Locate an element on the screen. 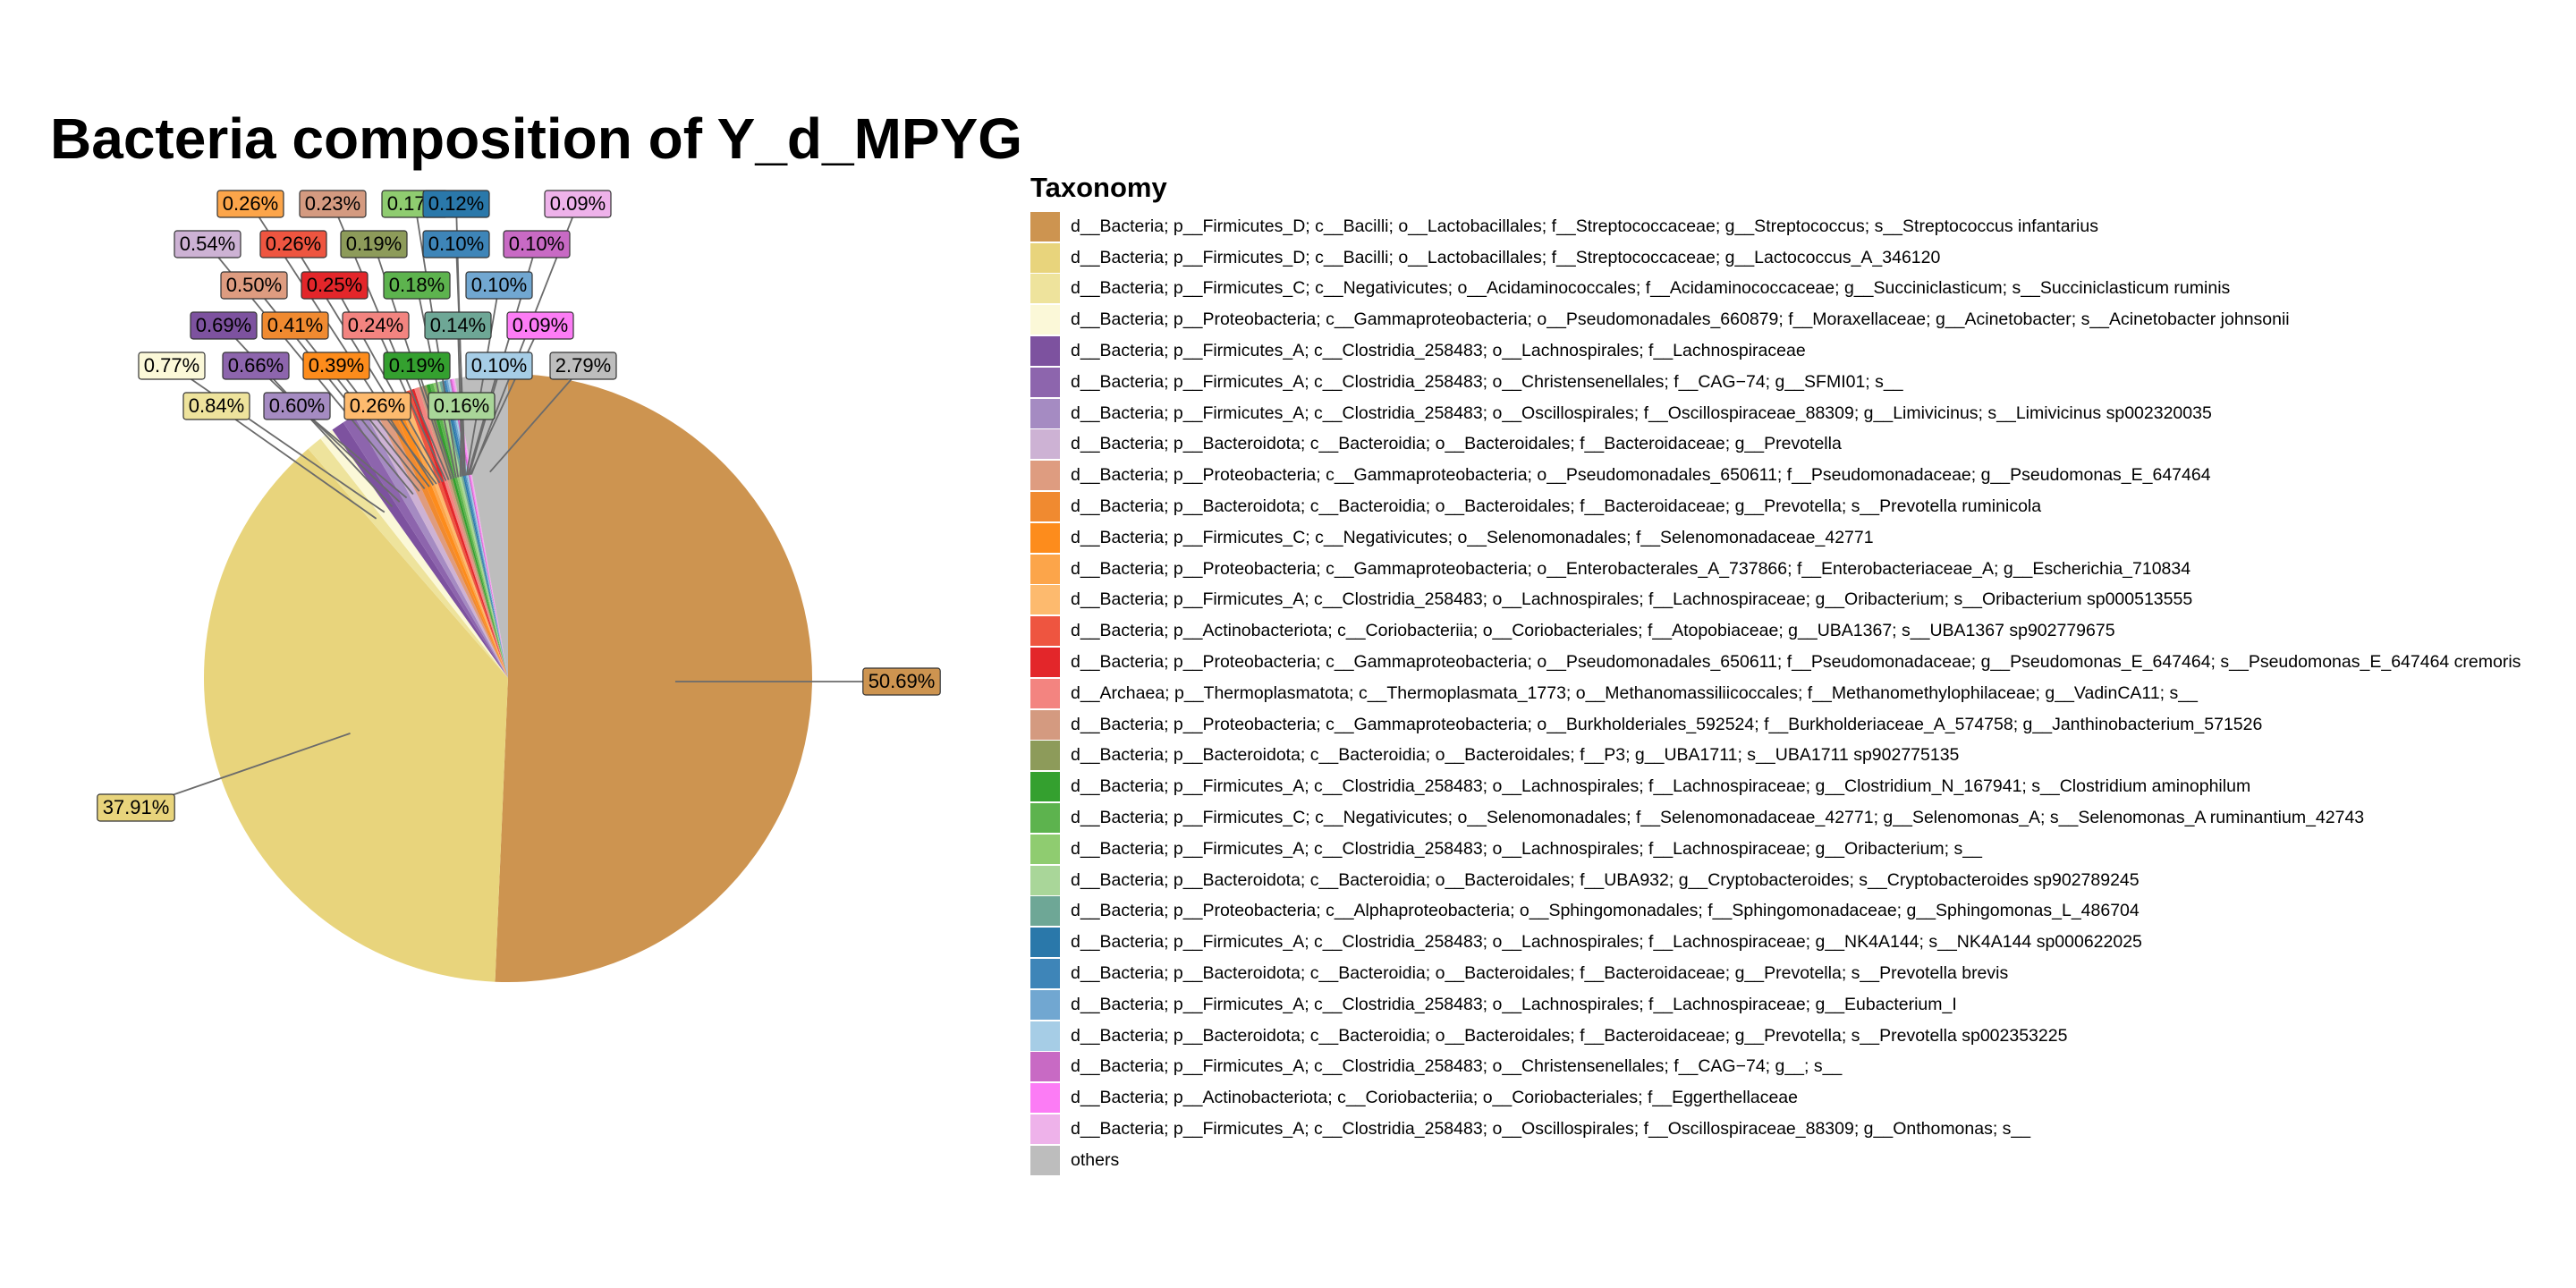  slice-label: 0.84% is located at coordinates (216, 406).